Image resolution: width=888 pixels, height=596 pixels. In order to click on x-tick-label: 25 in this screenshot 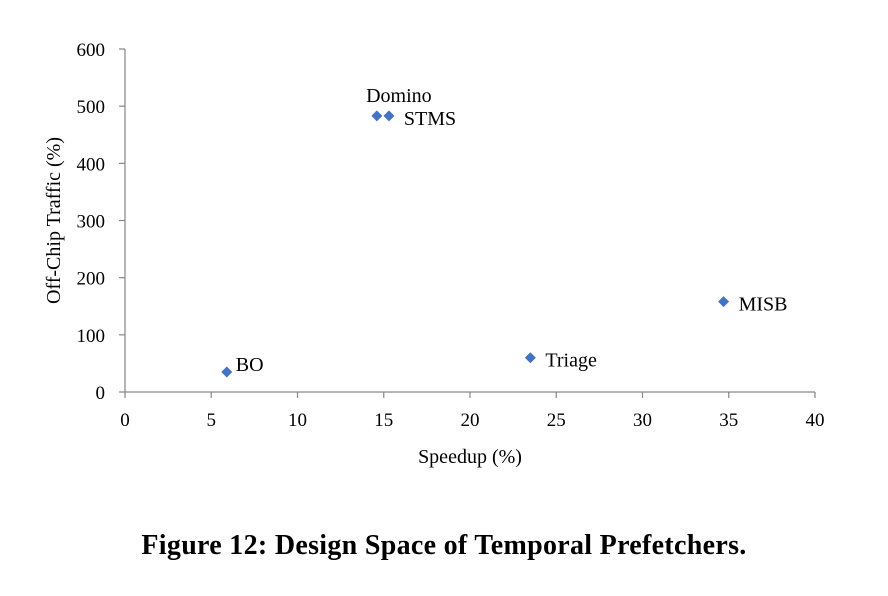, I will do `click(556, 420)`.